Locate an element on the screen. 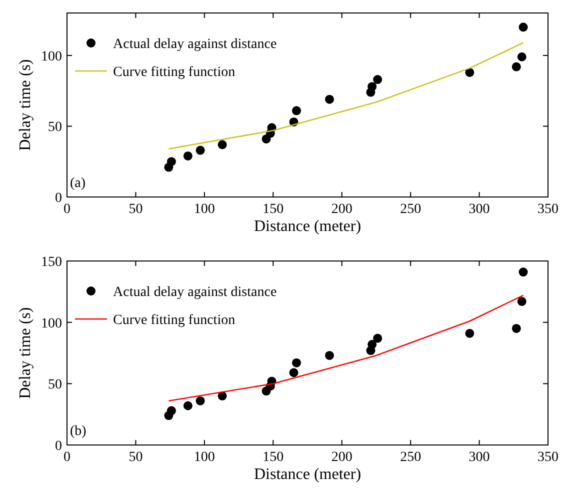  y-tick-label: 150 is located at coordinates (51, 262).